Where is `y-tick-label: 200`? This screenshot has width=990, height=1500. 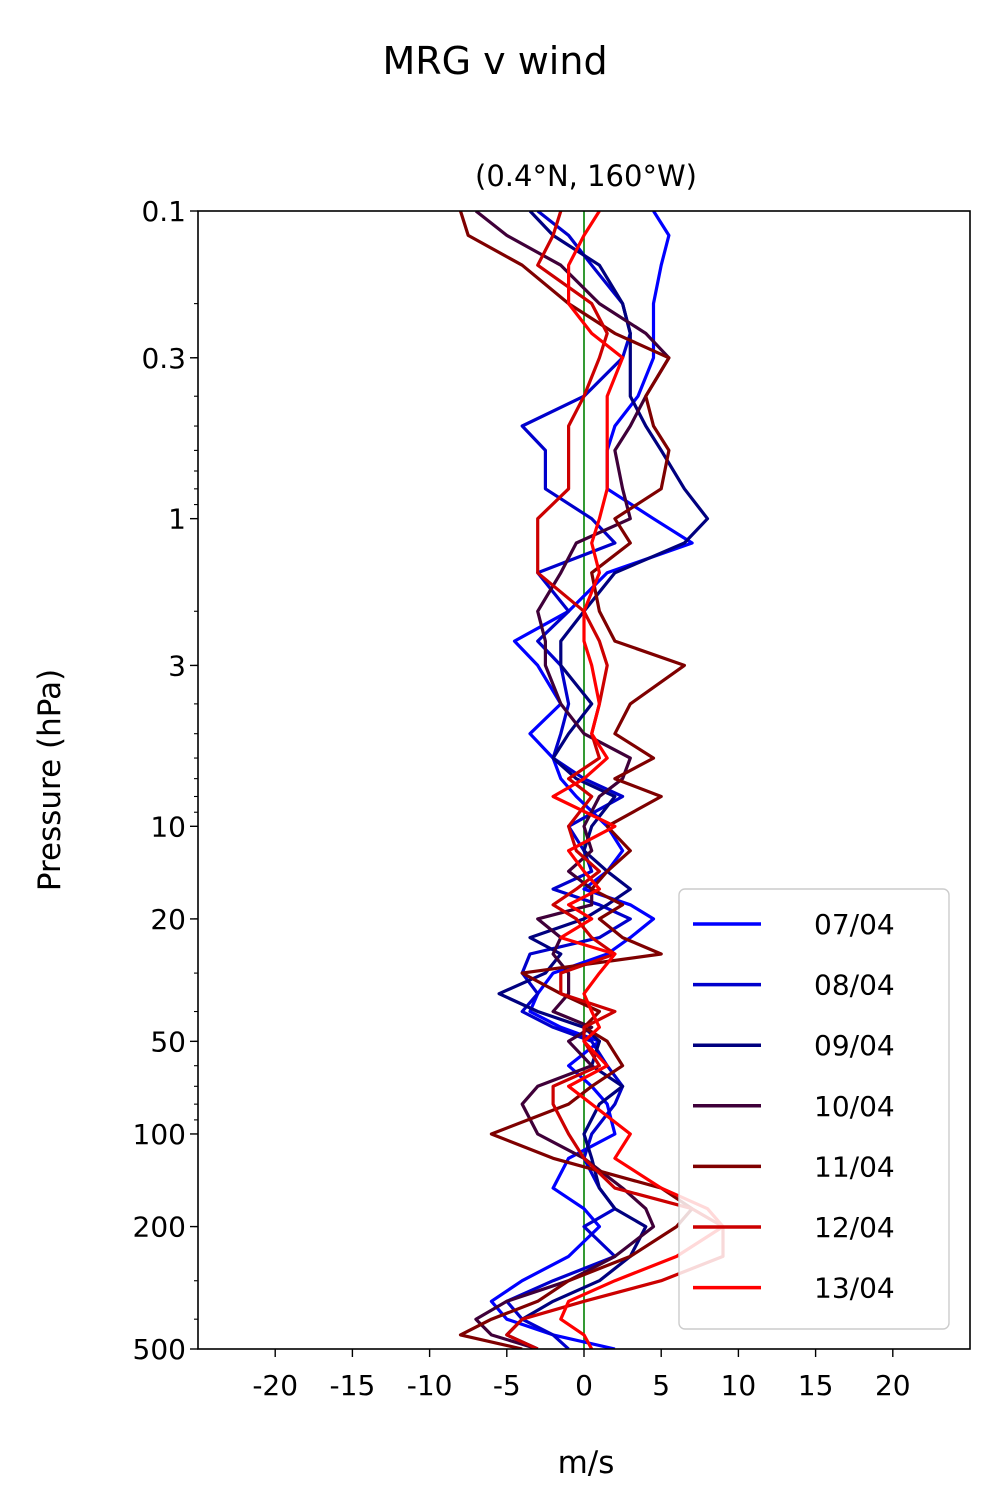
y-tick-label: 200 is located at coordinates (159, 1227).